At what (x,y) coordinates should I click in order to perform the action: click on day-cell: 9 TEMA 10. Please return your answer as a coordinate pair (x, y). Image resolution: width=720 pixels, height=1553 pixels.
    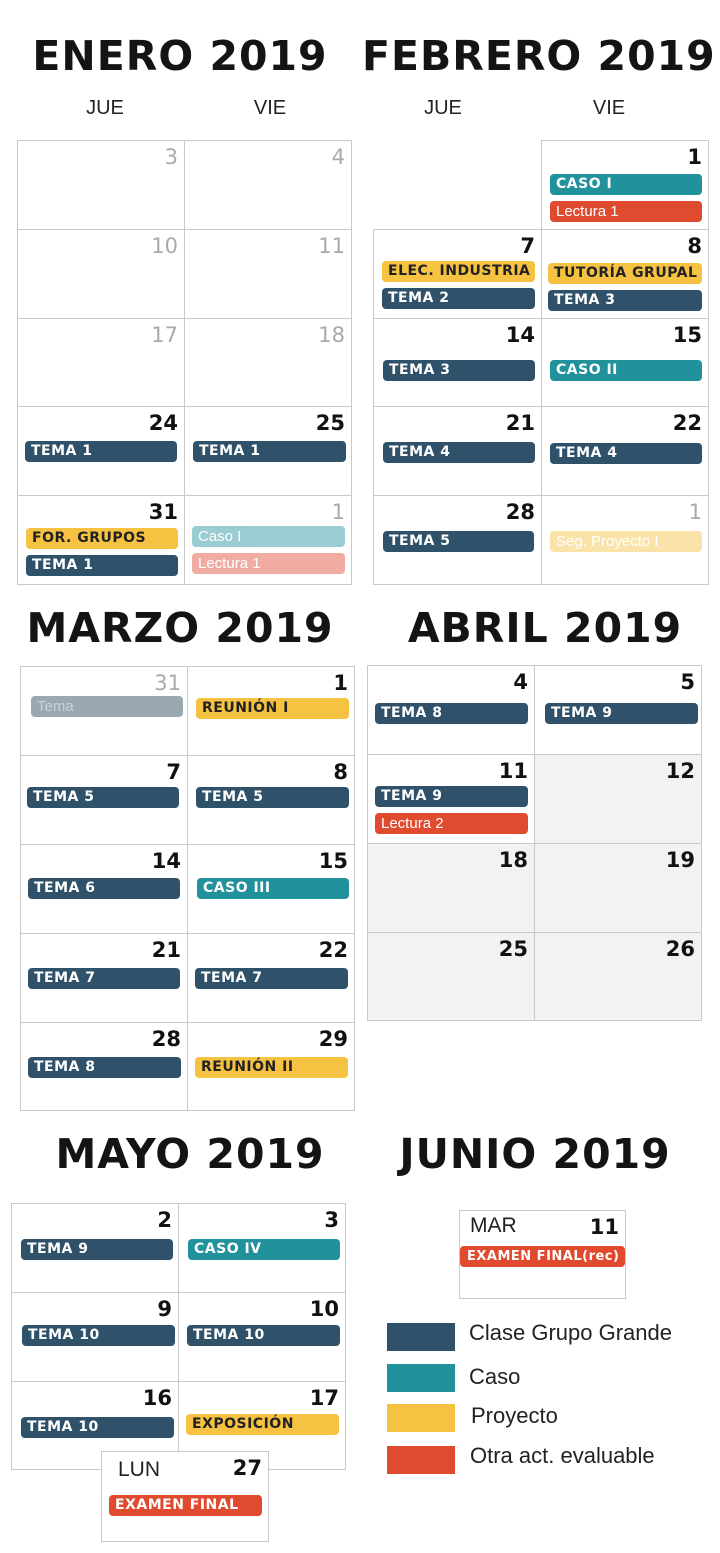
    Looking at the image, I should click on (95, 1337).